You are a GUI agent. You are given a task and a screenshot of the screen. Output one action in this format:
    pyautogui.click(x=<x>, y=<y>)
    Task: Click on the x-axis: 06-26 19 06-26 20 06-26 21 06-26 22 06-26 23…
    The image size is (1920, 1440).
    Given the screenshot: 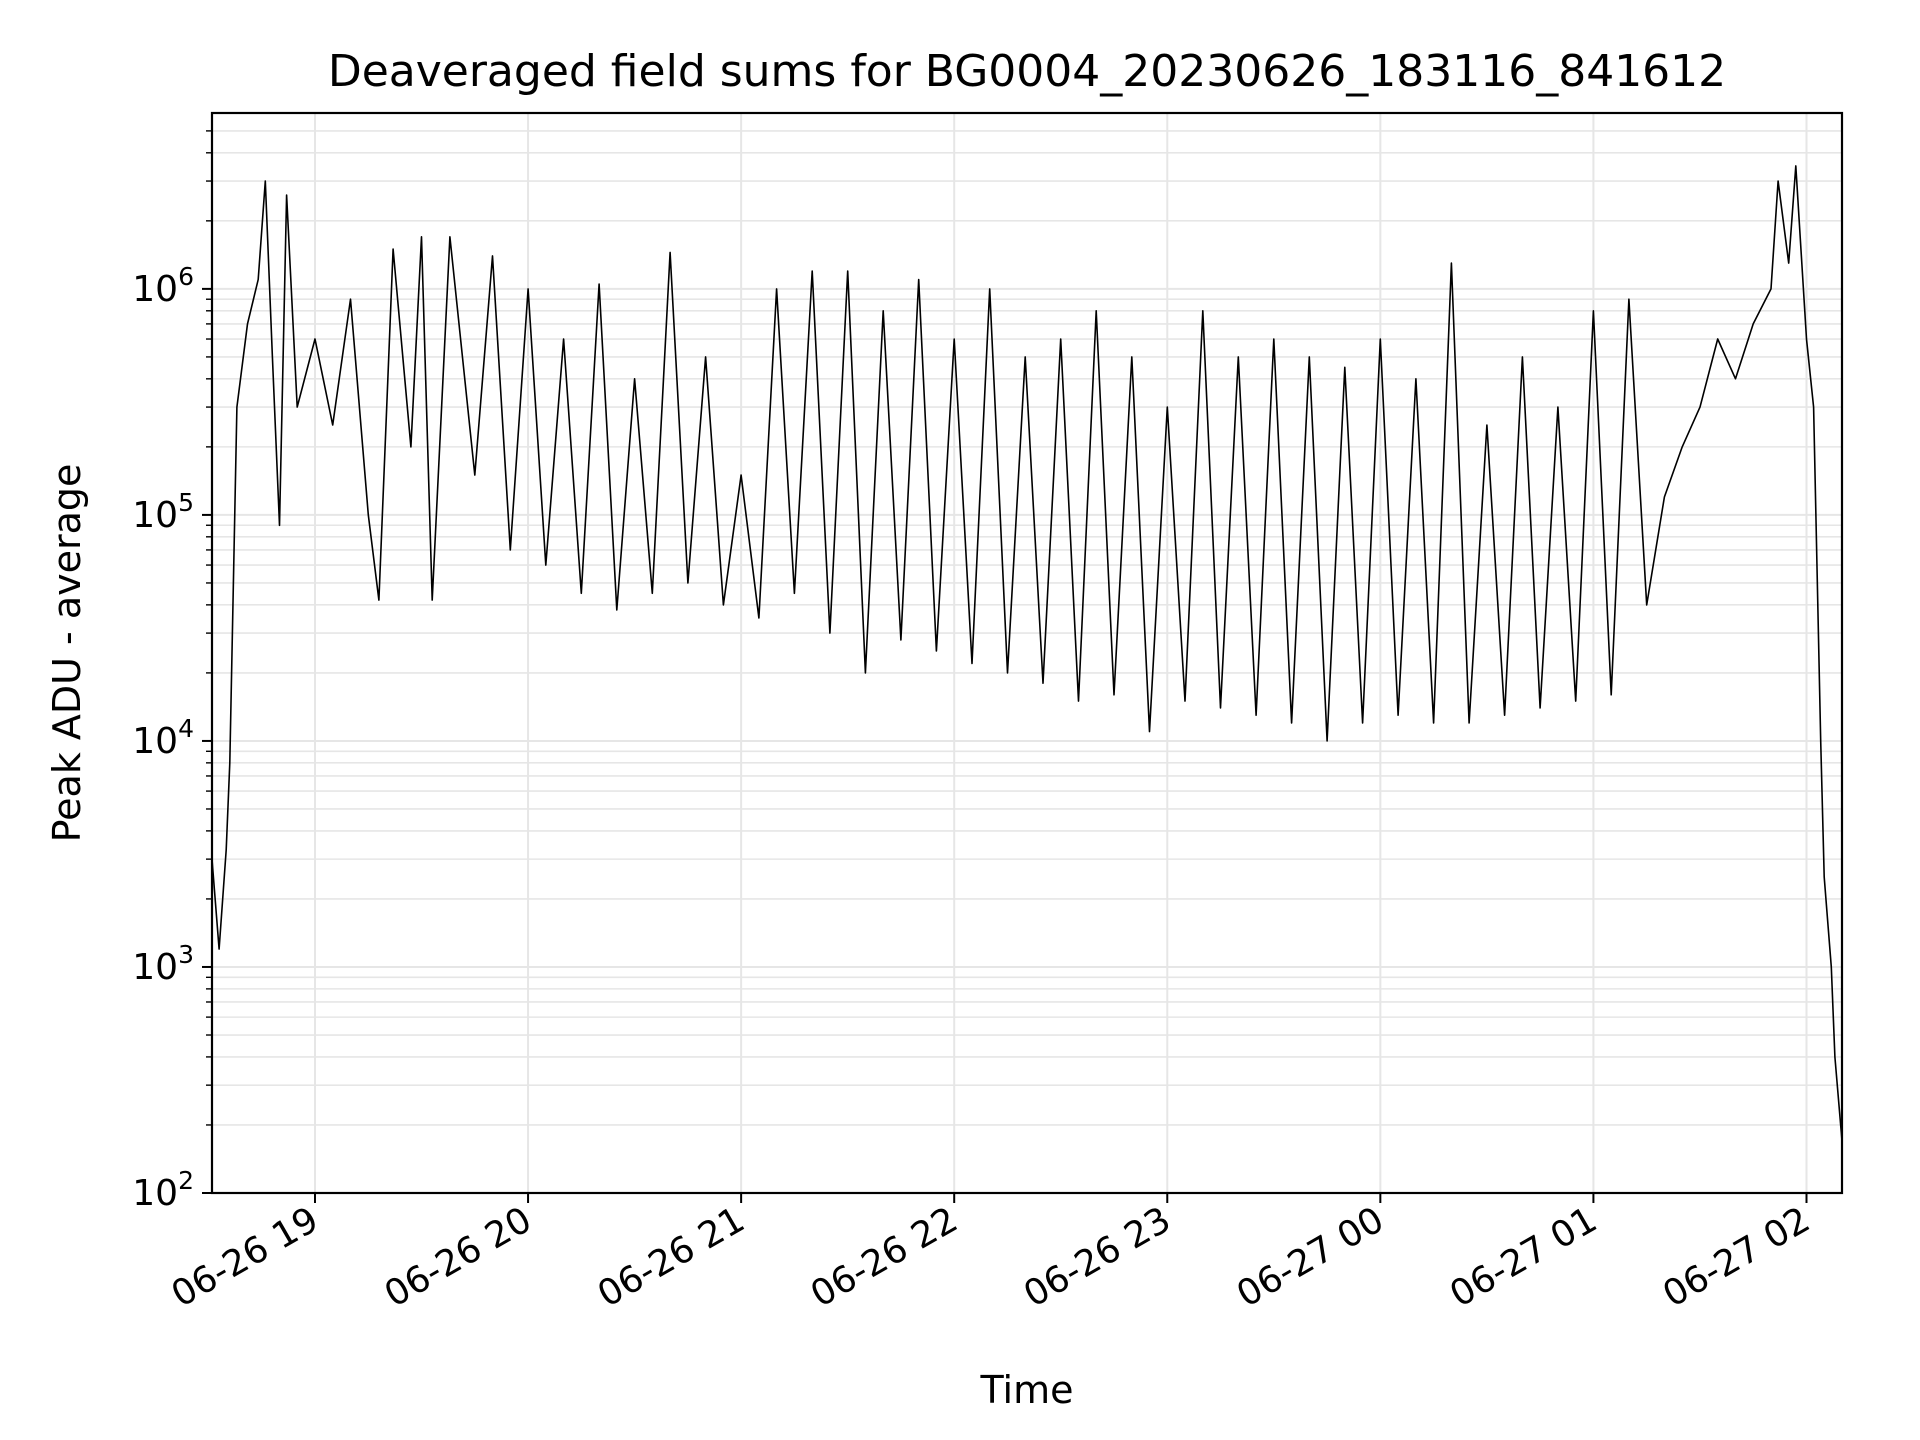 What is the action you would take?
    pyautogui.click(x=991, y=1254)
    